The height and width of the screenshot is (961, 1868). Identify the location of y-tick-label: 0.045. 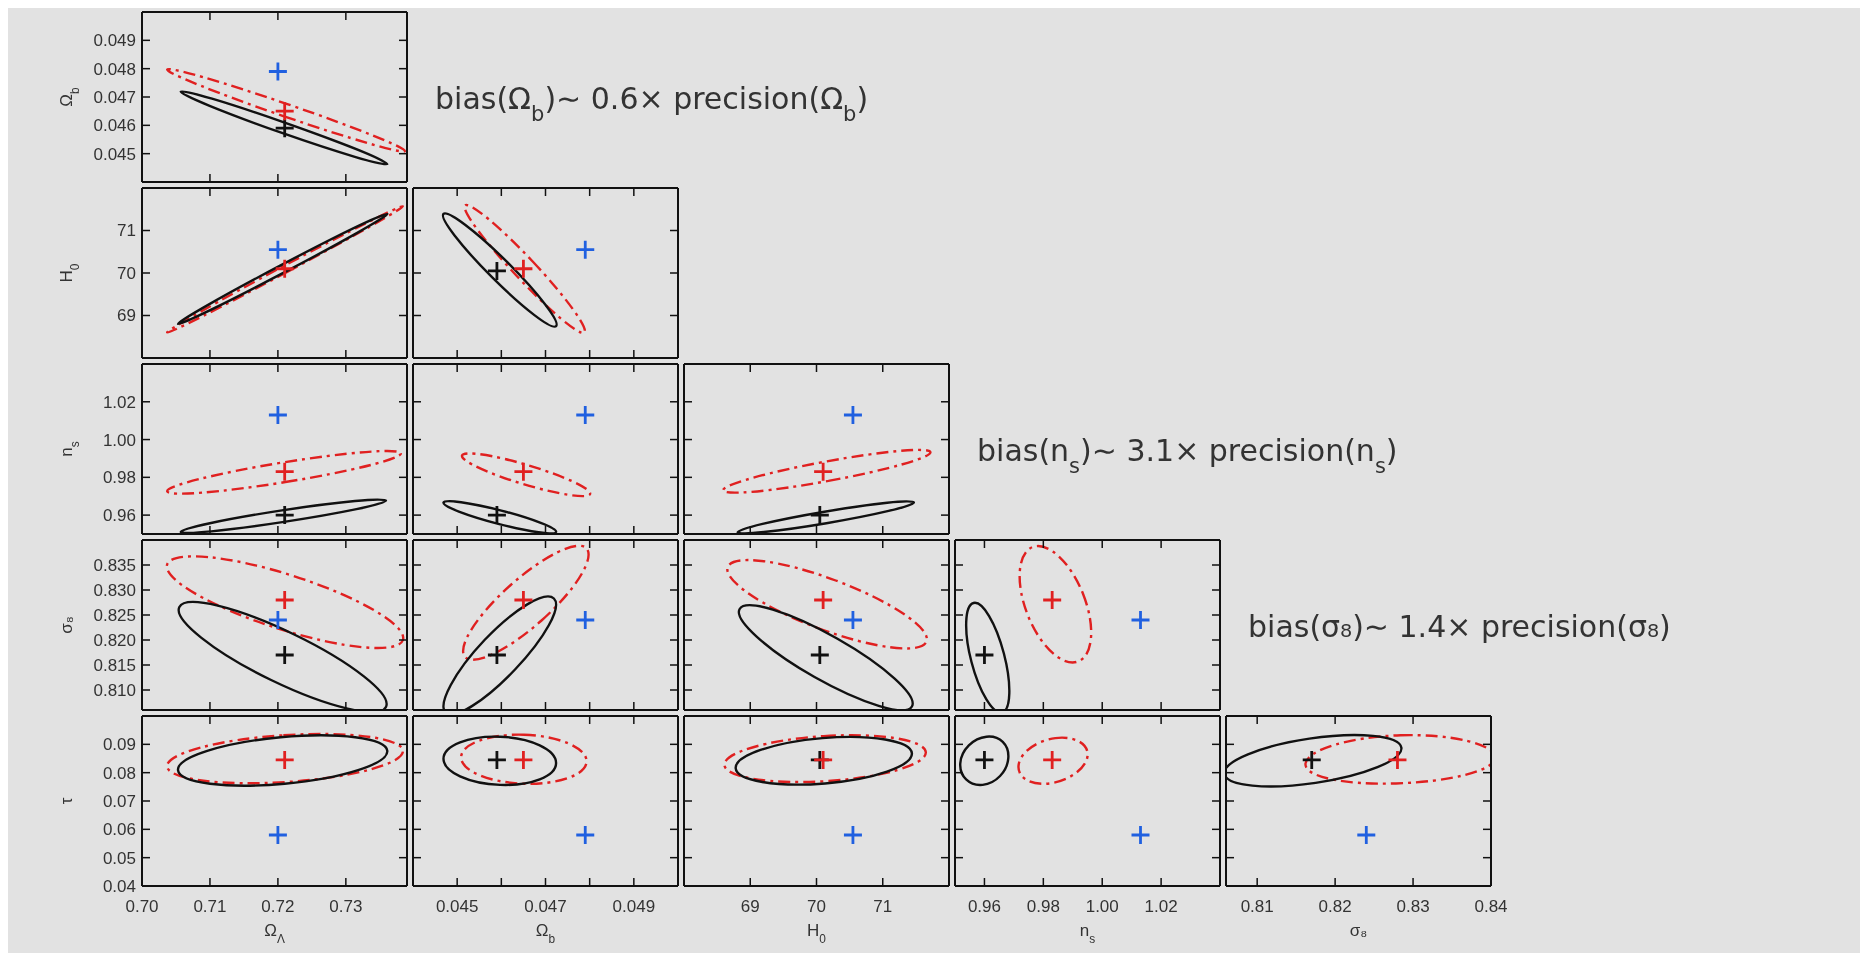
(114, 154).